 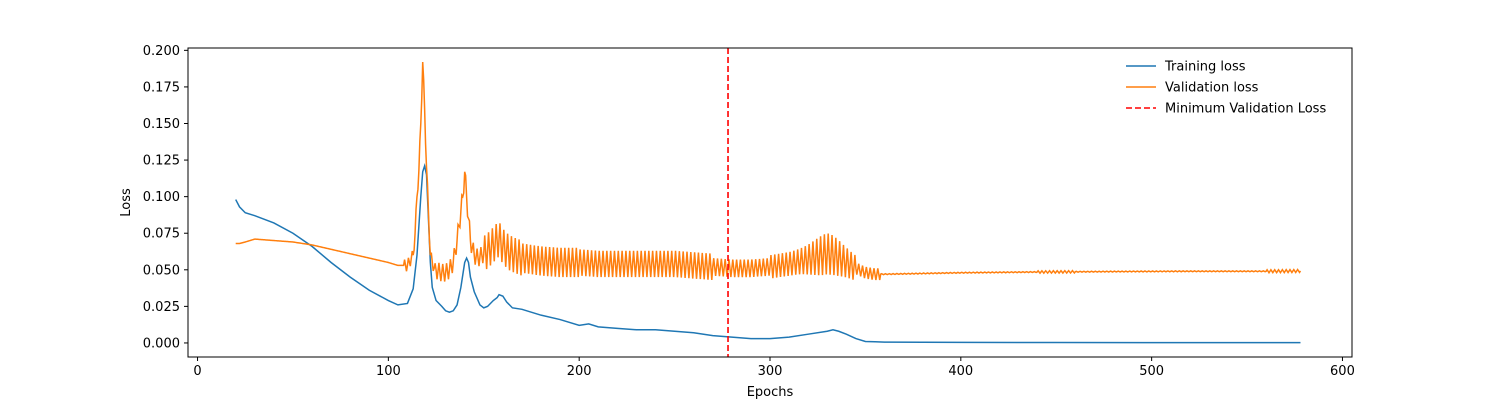 I want to click on x-axis: 0 100 200 300 400 500 600, so click(x=774, y=368).